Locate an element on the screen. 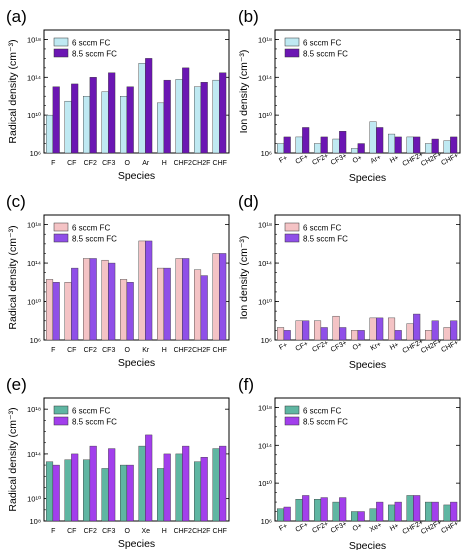 The height and width of the screenshot is (550, 465). legend-label: 8.5 sccm FC is located at coordinates (94, 422).